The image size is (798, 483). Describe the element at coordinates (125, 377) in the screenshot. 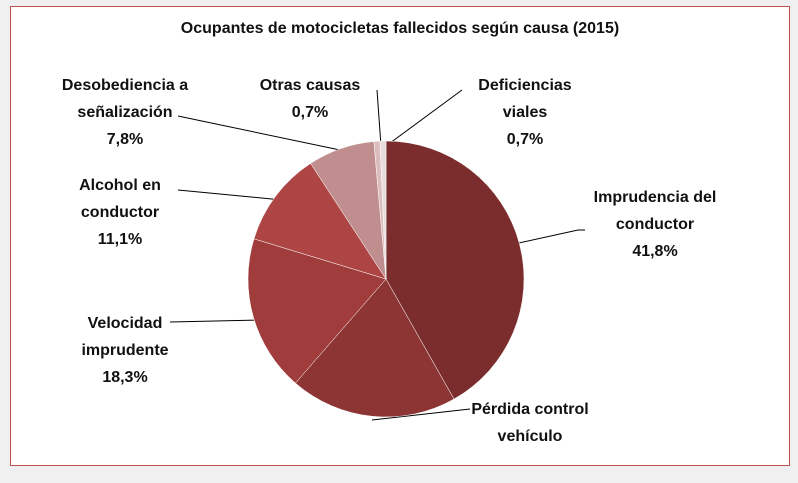

I see `value-label: 18,3%` at that location.